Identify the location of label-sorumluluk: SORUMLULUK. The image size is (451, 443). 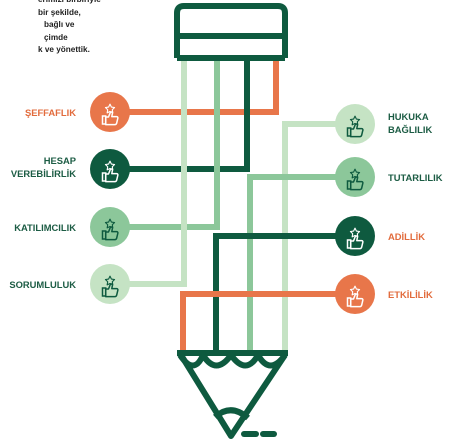
(42, 284).